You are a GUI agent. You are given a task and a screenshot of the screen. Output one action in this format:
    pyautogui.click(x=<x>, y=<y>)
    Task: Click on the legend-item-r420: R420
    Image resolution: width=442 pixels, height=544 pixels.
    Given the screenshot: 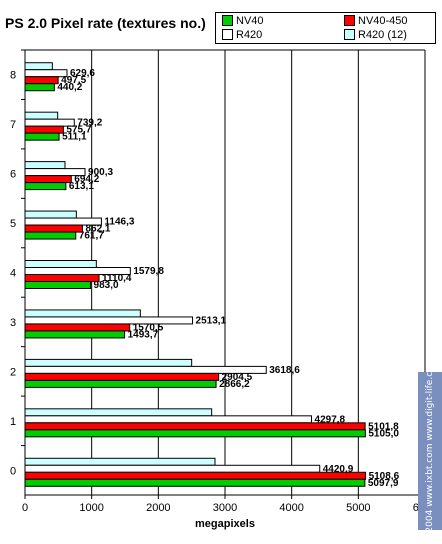 What is the action you would take?
    pyautogui.click(x=242, y=35)
    